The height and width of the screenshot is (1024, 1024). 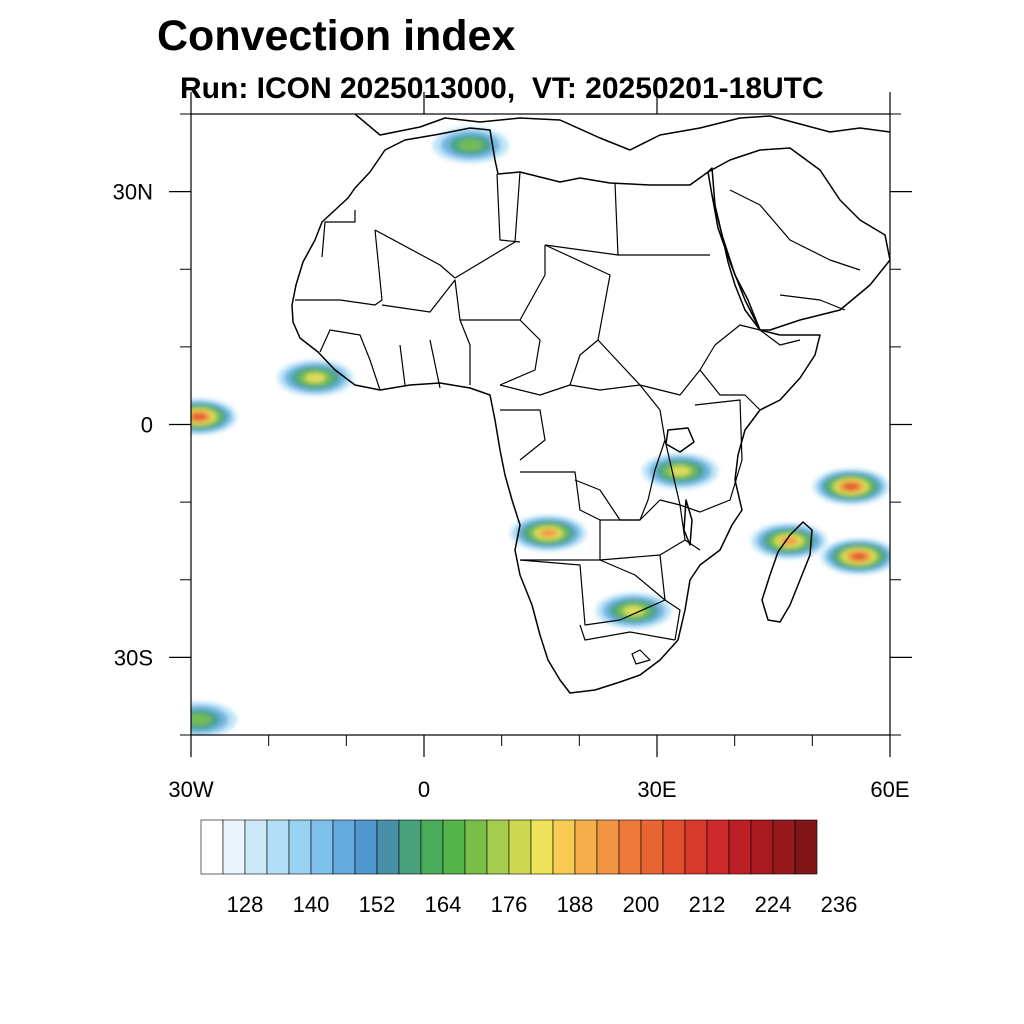 I want to click on colorbar-tick-label: 188, so click(x=575, y=904).